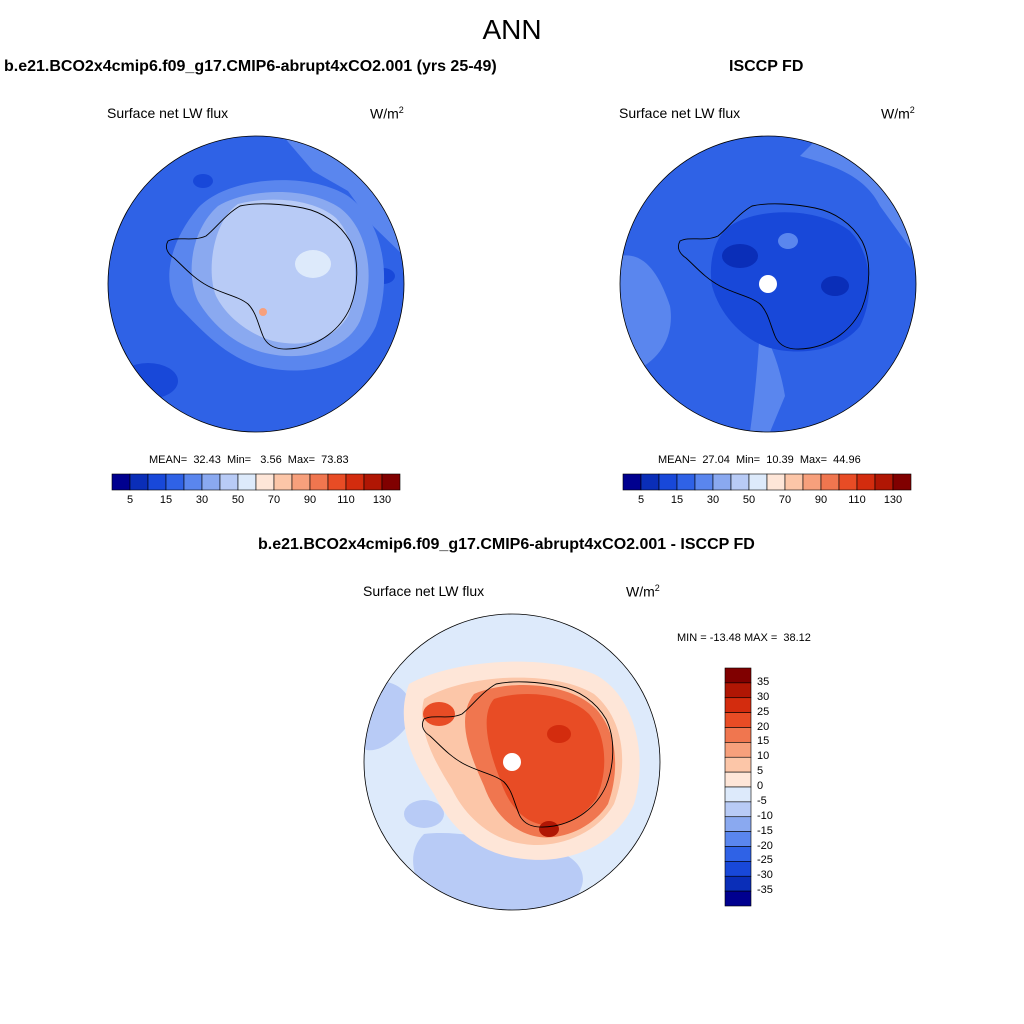 The width and height of the screenshot is (1024, 1024). I want to click on panel-1-stats: MEAN= 32.43 Min= 3.56 Max= 73.83, so click(249, 460).